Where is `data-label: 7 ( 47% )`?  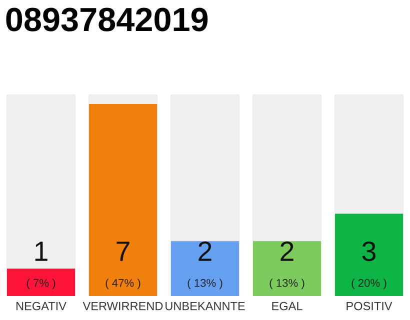
data-label: 7 ( 47% ) is located at coordinates (123, 266).